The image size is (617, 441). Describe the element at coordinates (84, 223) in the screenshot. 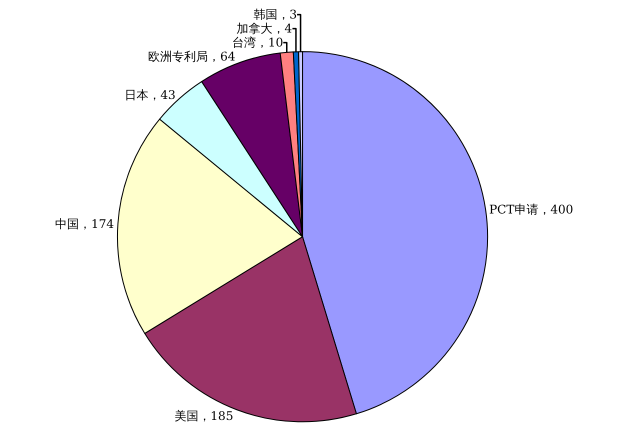

I see `slice-label: 中国，174` at that location.